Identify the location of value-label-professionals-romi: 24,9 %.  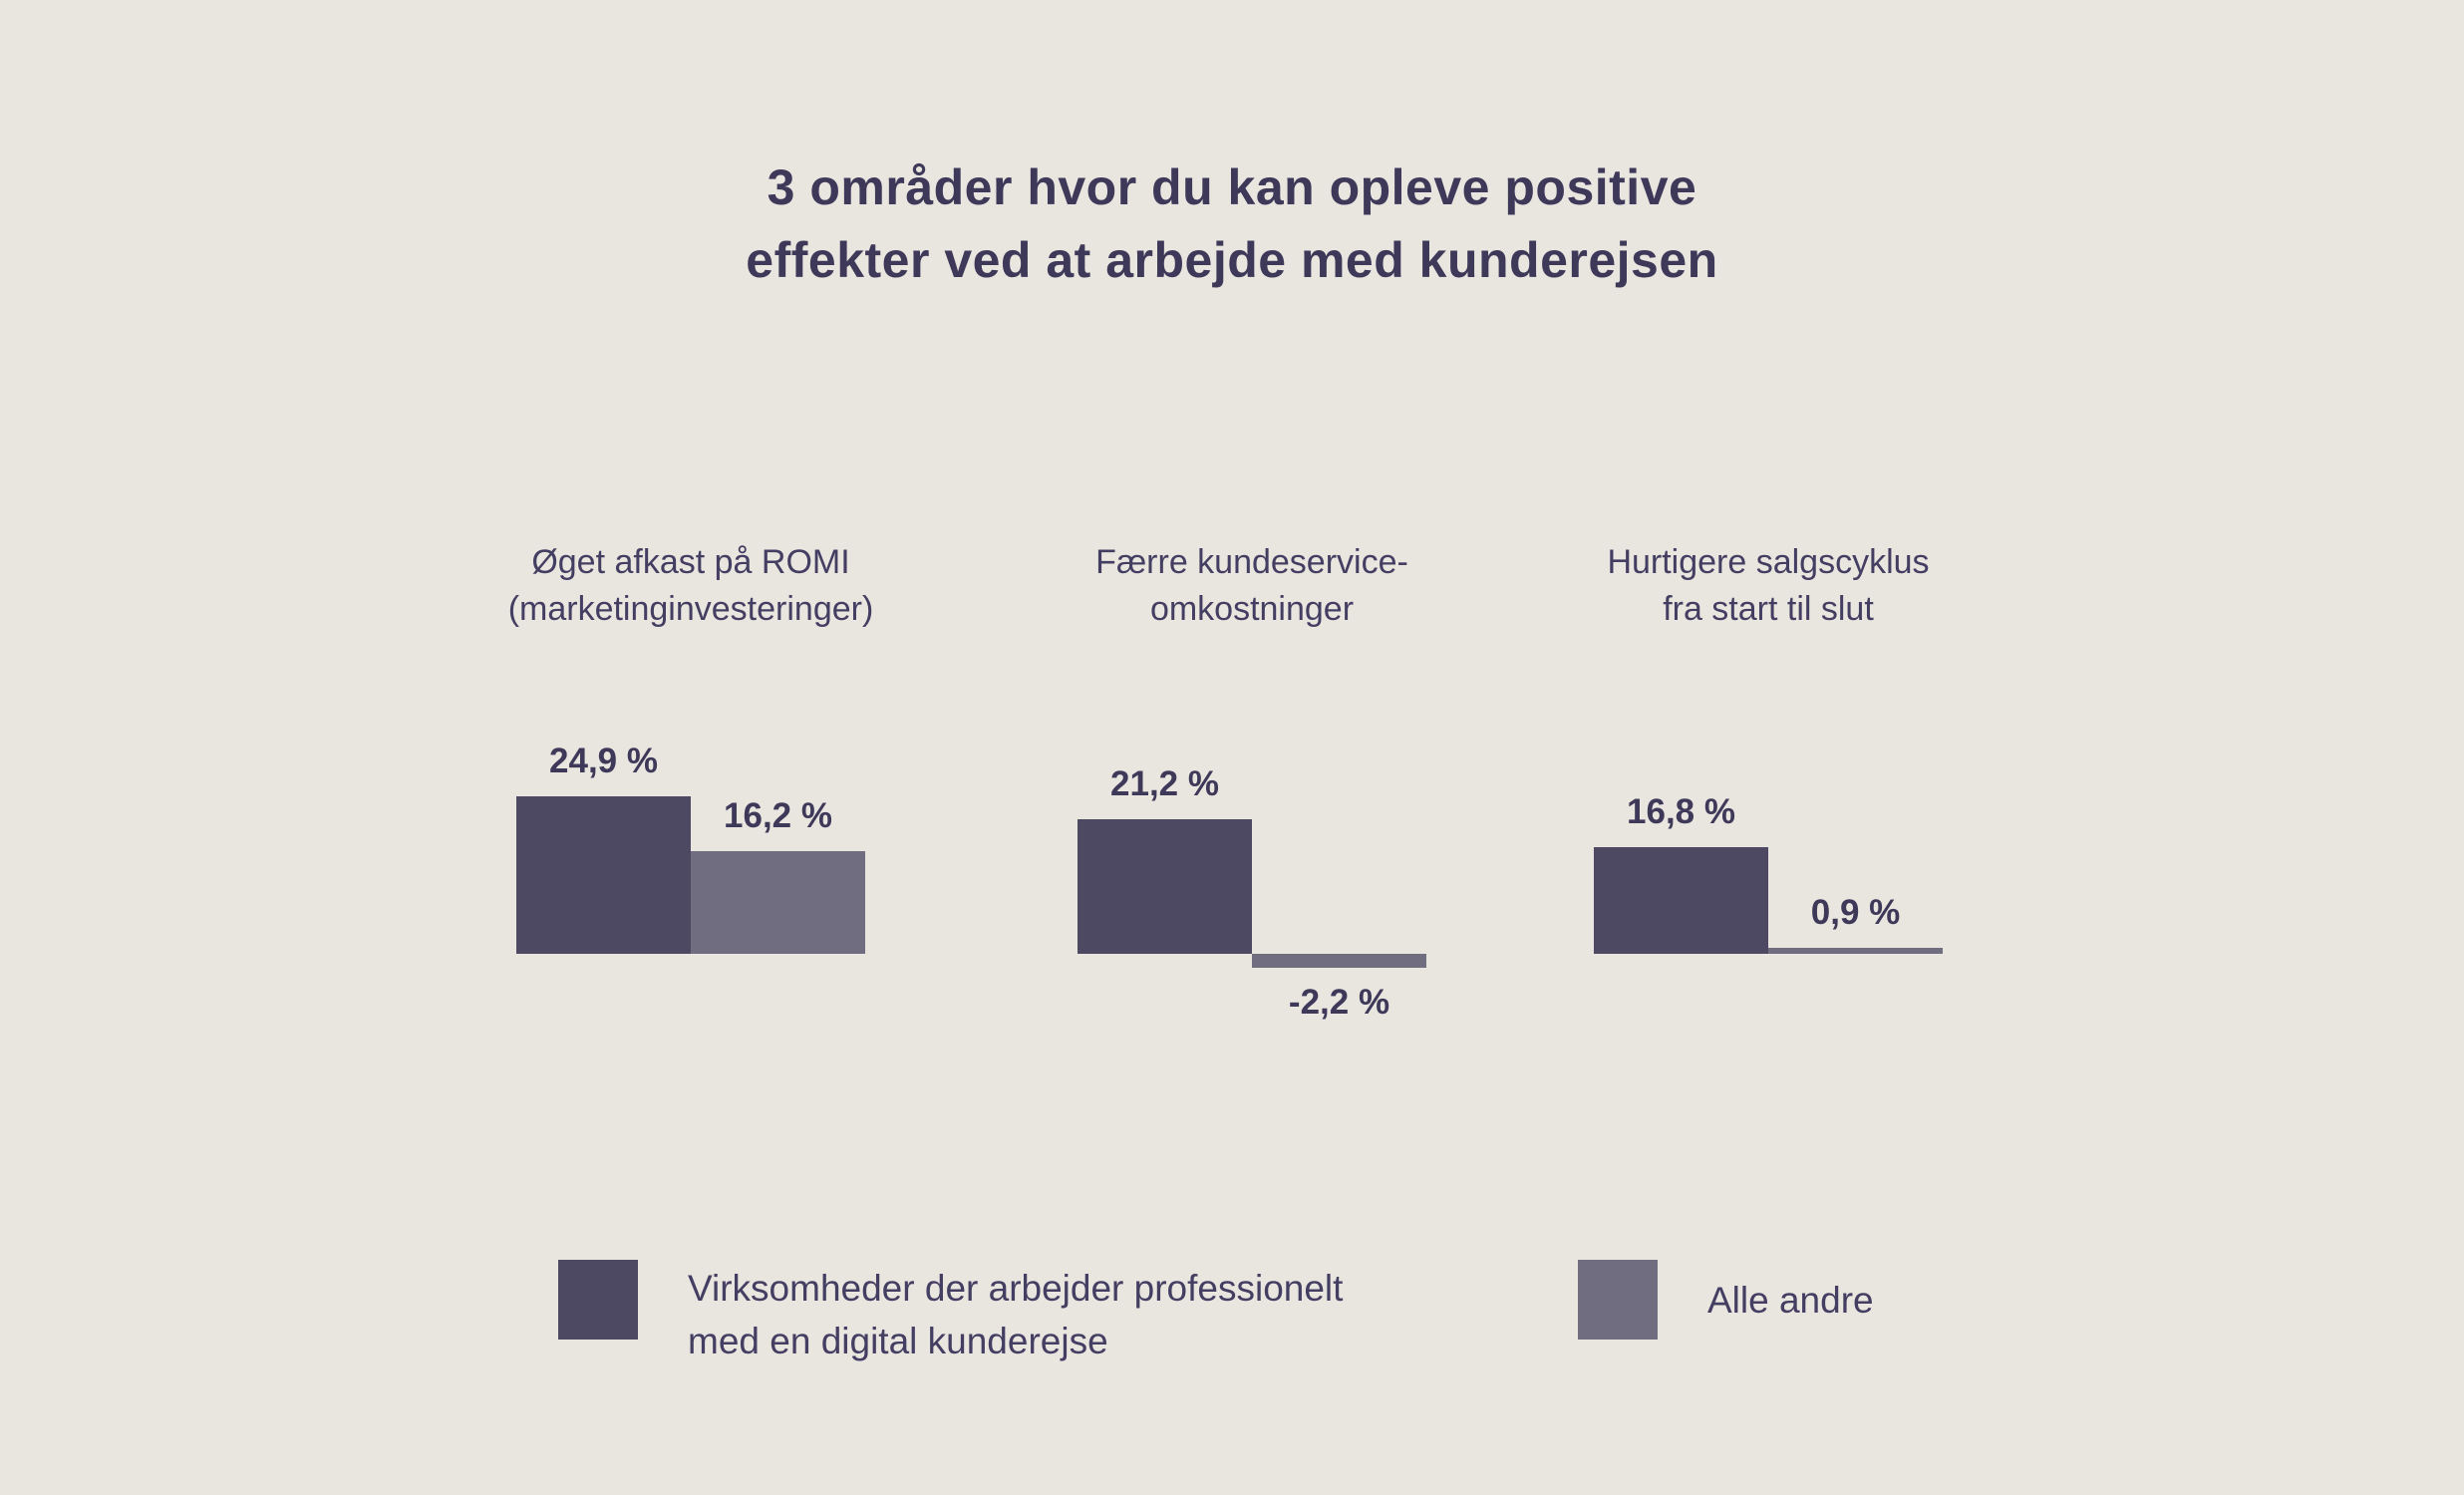
(604, 761).